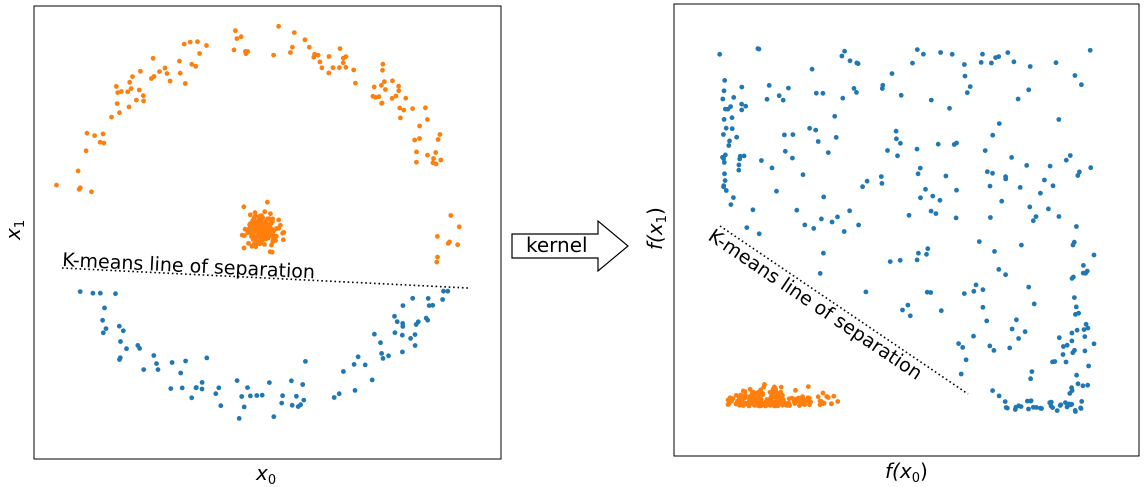  Describe the element at coordinates (844, 310) in the screenshot. I see `right-separation-line` at that location.